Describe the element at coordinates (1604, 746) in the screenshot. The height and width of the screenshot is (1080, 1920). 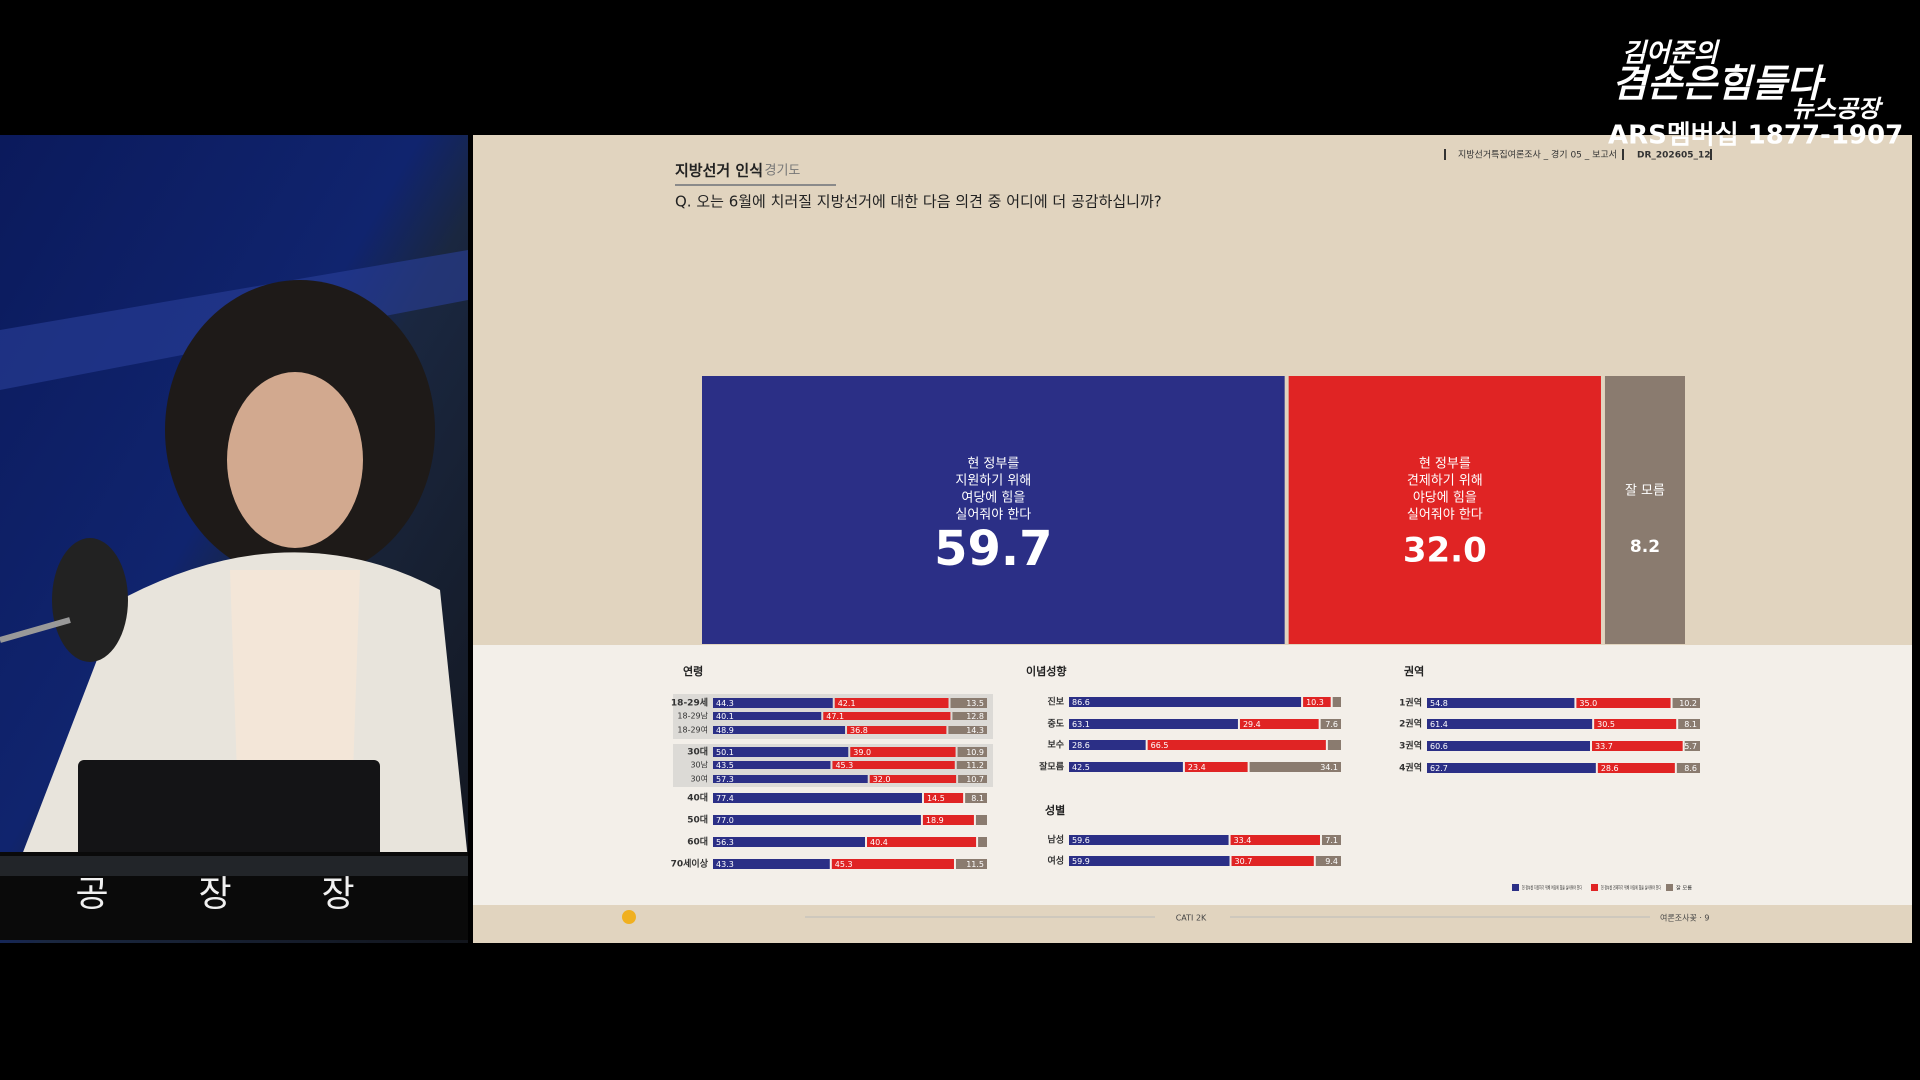
I see `row-value: 33.7` at that location.